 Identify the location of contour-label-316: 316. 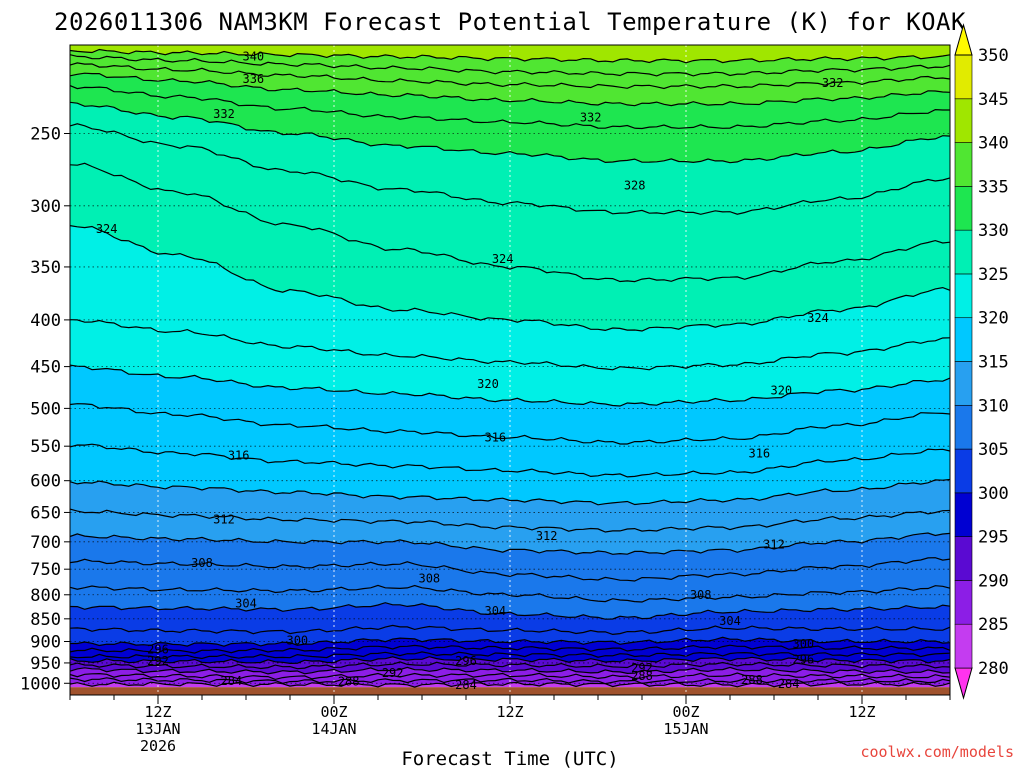
(759, 453).